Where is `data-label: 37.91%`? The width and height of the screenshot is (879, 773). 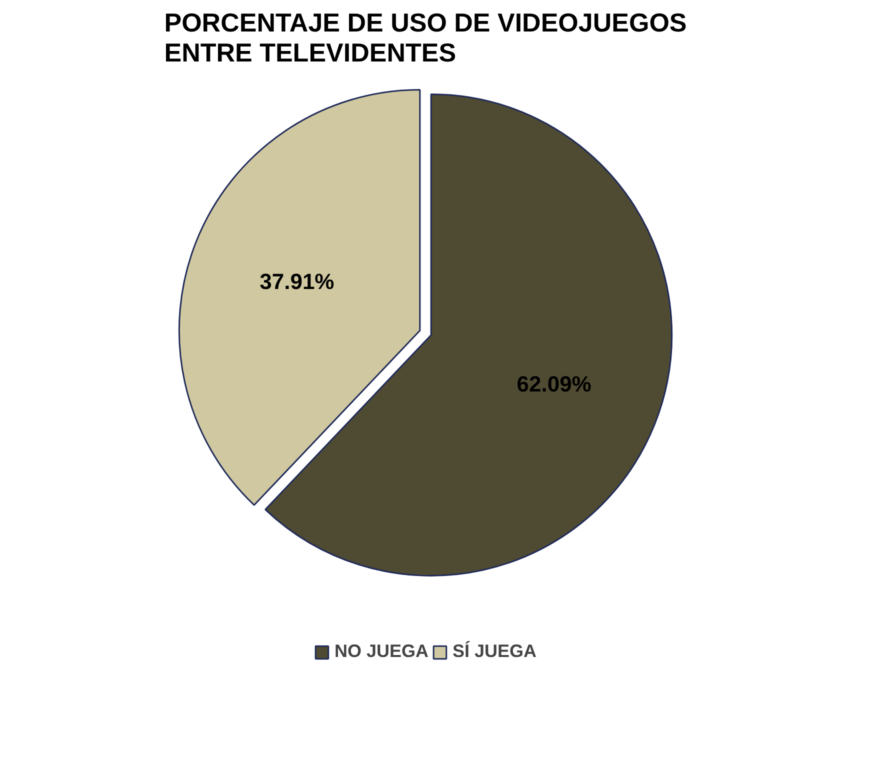 data-label: 37.91% is located at coordinates (297, 281).